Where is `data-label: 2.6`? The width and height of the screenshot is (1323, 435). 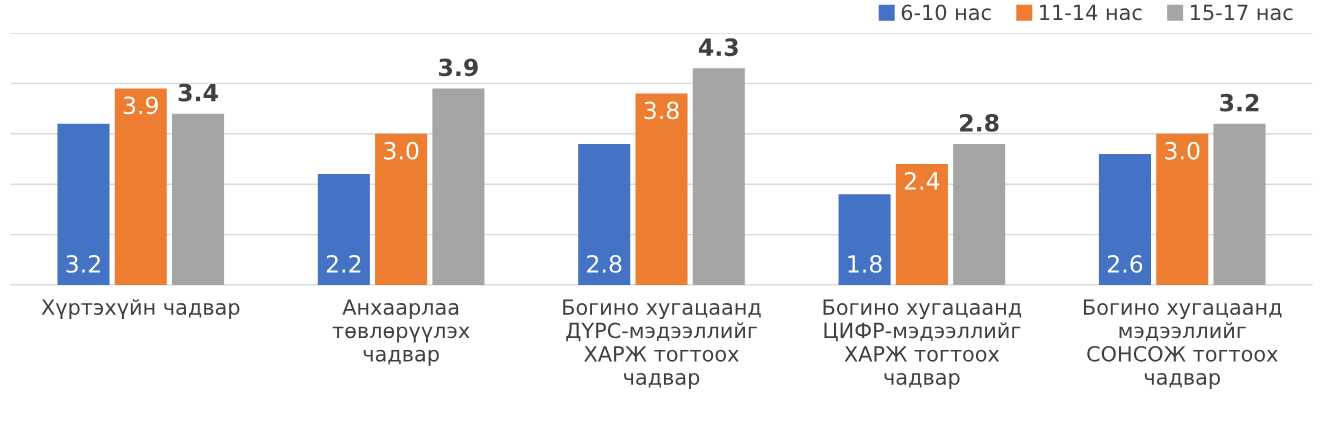 data-label: 2.6 is located at coordinates (1125, 264).